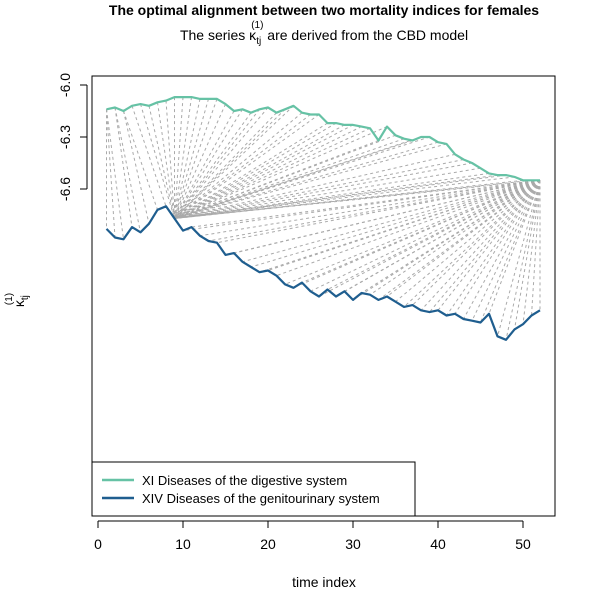 The width and height of the screenshot is (612, 612). What do you see at coordinates (523, 544) in the screenshot?
I see `x-tick-label: 50` at bounding box center [523, 544].